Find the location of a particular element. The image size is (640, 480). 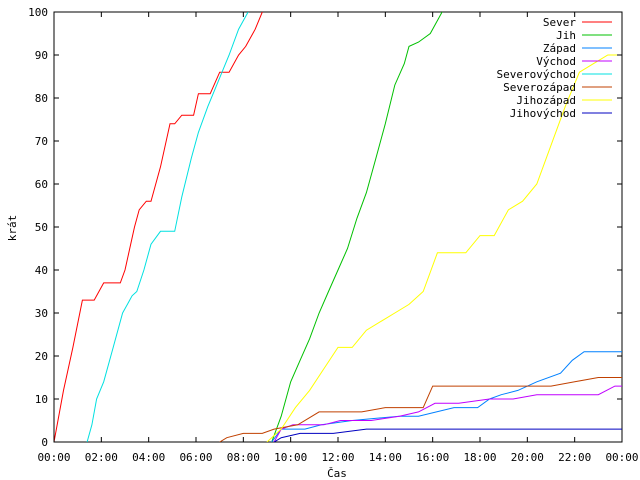

legend-label: Jihovýchod is located at coordinates (543, 113).